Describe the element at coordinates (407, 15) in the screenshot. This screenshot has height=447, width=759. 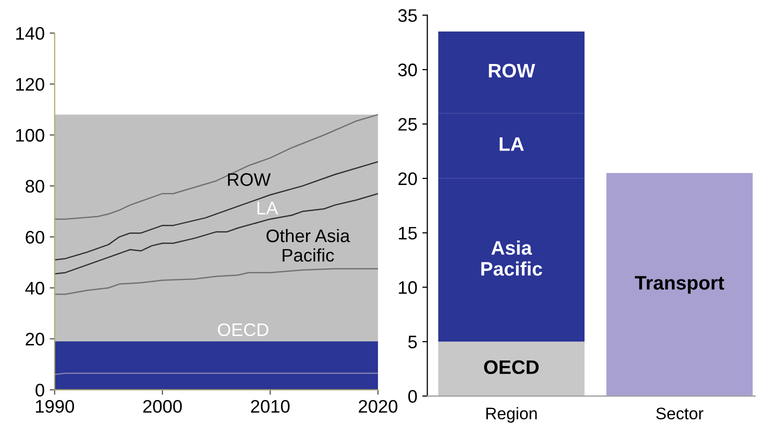
I see `y-tick-label: 35` at that location.